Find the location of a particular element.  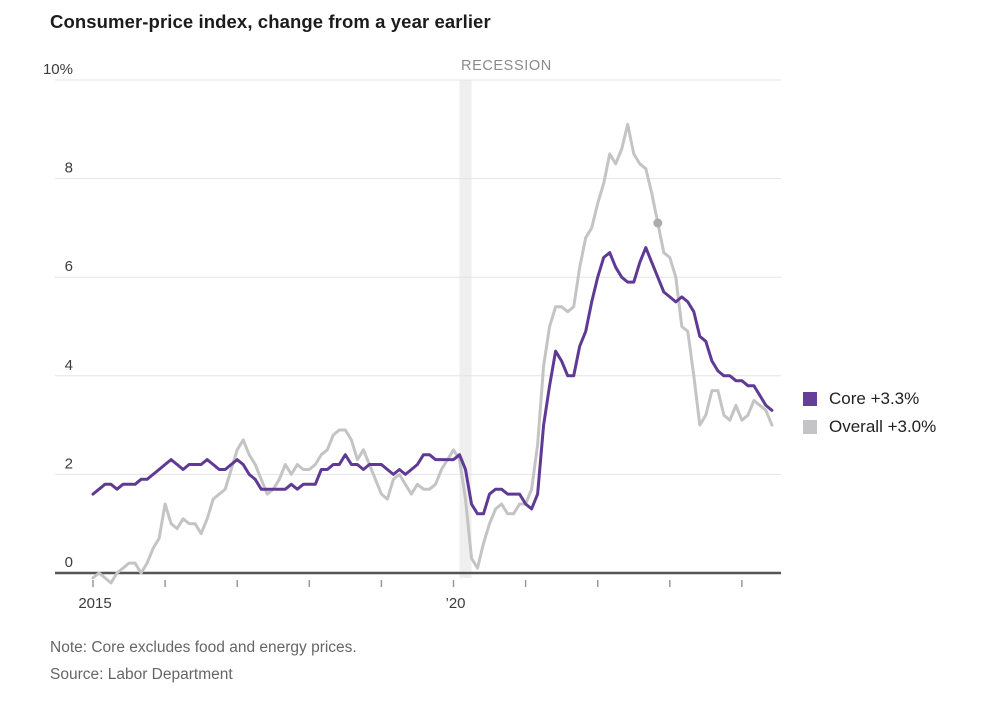

legend-overall-label: Overall +3.0% is located at coordinates (883, 426).